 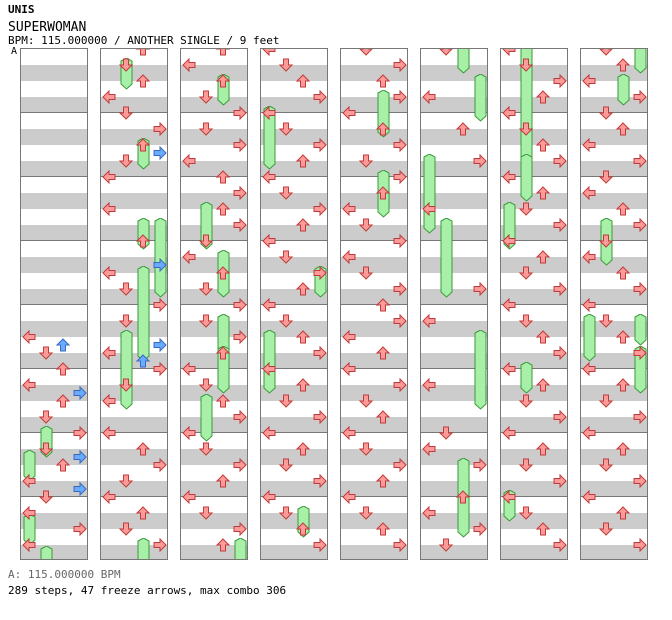 What do you see at coordinates (47, 27) in the screenshot?
I see `song-title: SUPERWOMAN` at bounding box center [47, 27].